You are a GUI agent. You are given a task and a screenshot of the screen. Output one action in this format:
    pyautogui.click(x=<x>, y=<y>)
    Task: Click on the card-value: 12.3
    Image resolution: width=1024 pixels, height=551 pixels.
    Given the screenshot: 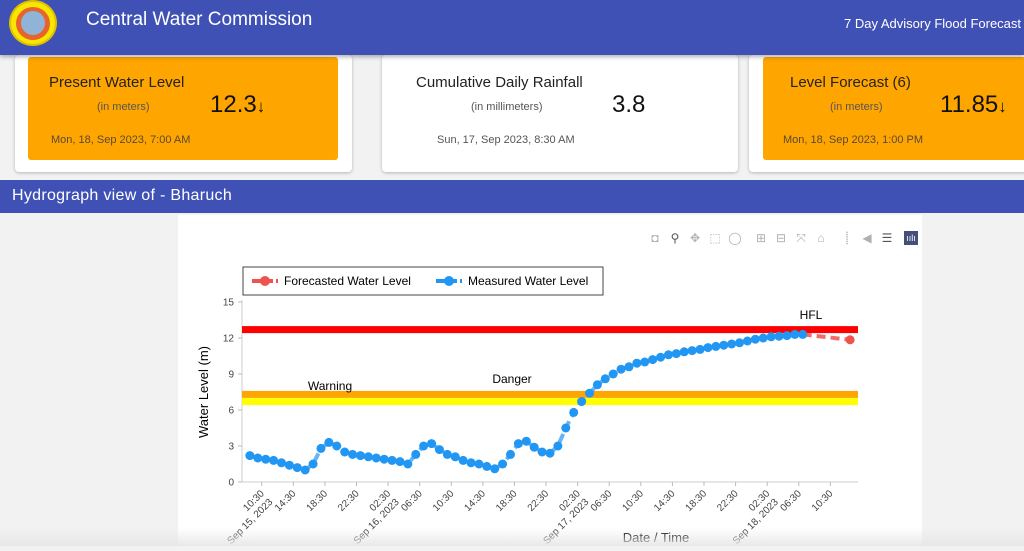 What is the action you would take?
    pyautogui.click(x=233, y=104)
    